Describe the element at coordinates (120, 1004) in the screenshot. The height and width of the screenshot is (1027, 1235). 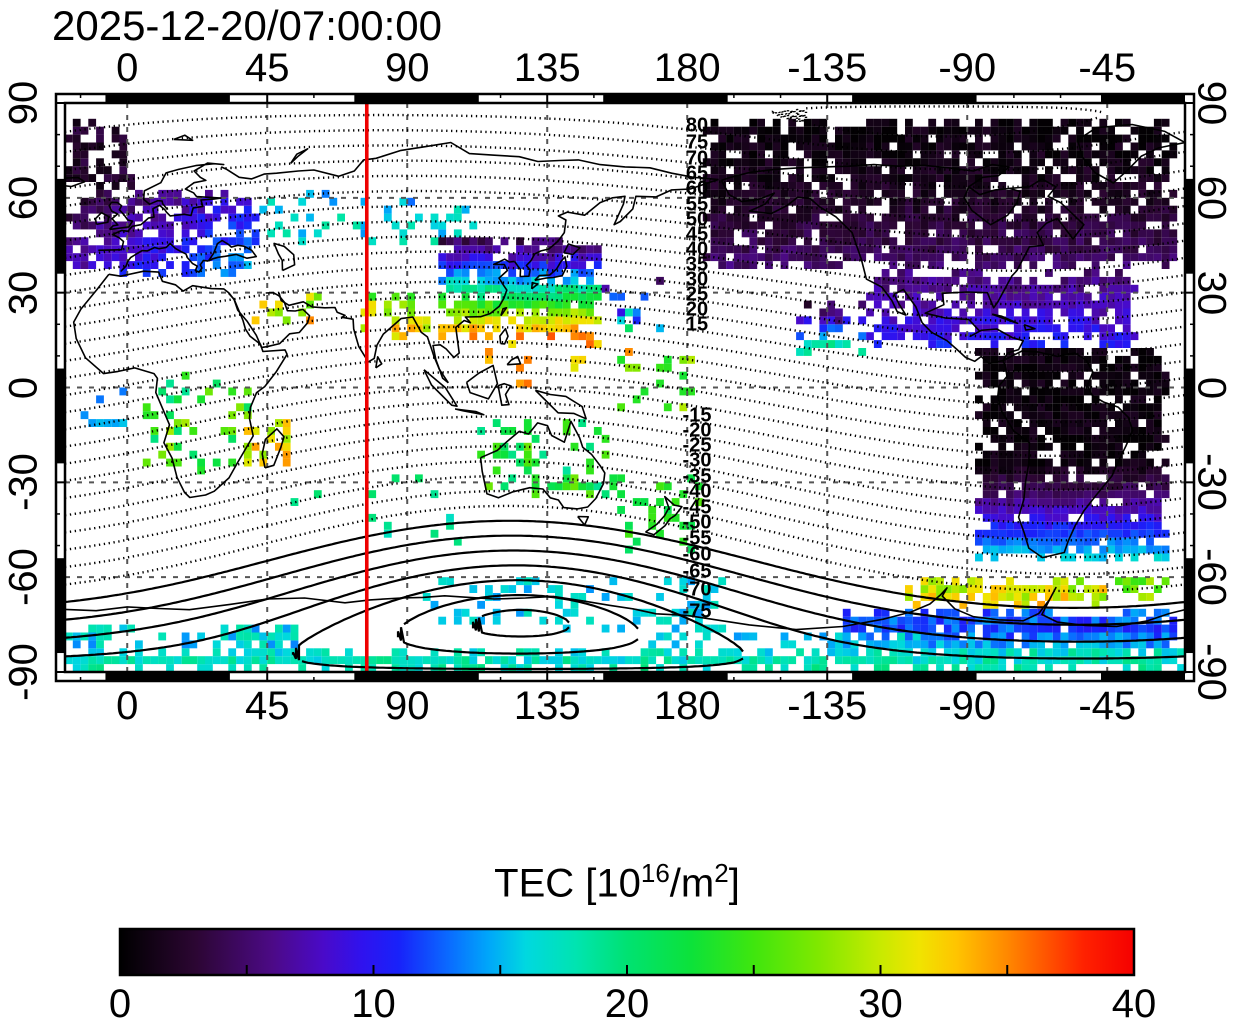
I see `colorbar-tick-label: 0` at that location.